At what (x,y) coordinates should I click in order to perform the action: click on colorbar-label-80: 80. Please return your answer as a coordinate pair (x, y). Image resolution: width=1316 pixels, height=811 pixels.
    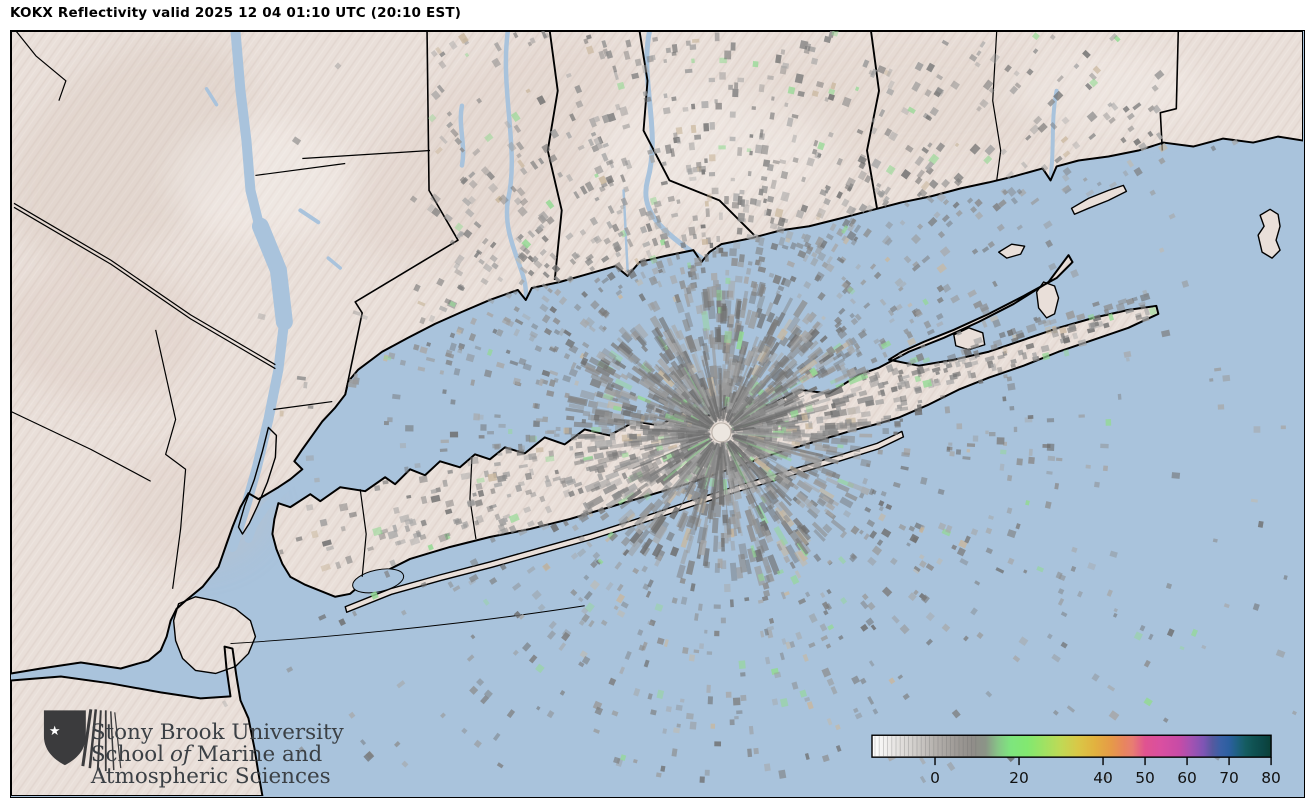
    Looking at the image, I should click on (1271, 778).